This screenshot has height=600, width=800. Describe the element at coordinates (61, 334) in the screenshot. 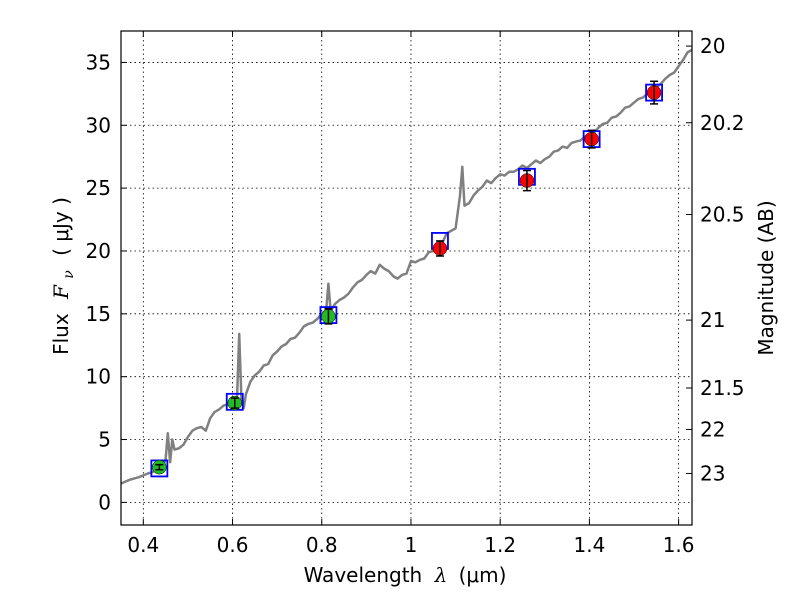

I see `y-axis-label-prefix: Flux` at that location.